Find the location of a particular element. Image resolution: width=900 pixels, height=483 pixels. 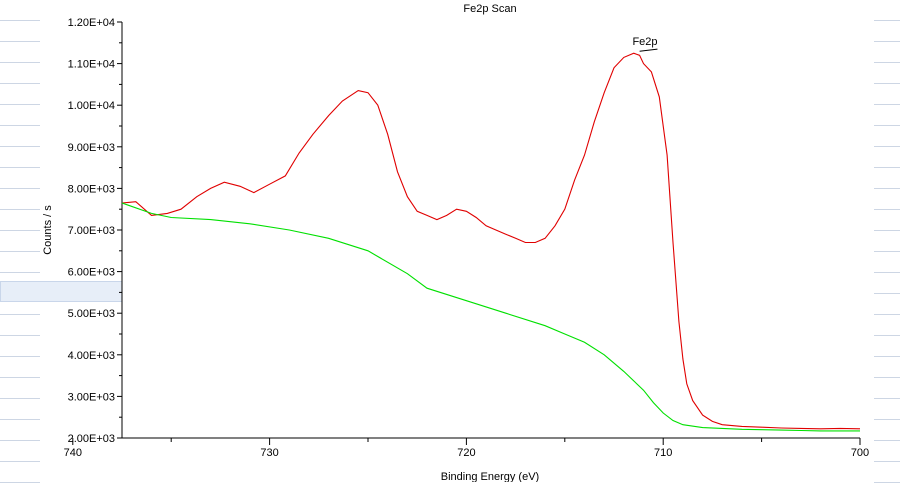

y-tick-label: 6.00E+03 is located at coordinates (91, 273).